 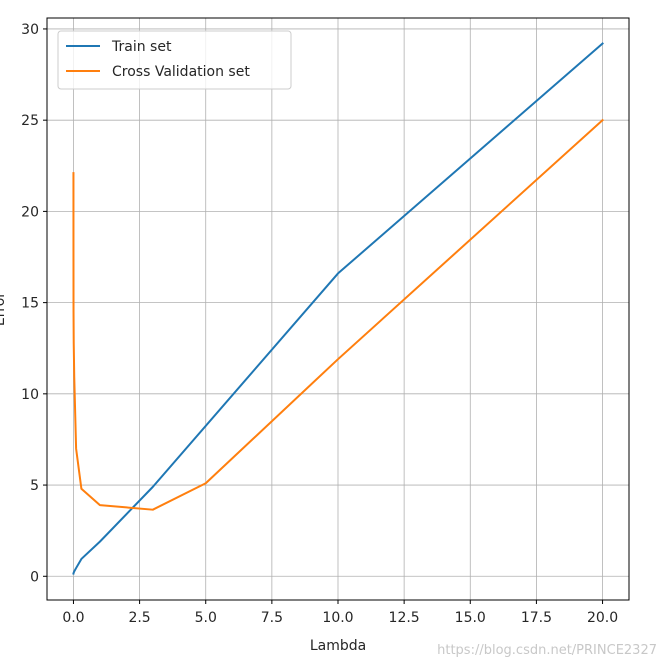 I want to click on x-tick-label: 7.5, so click(x=272, y=618).